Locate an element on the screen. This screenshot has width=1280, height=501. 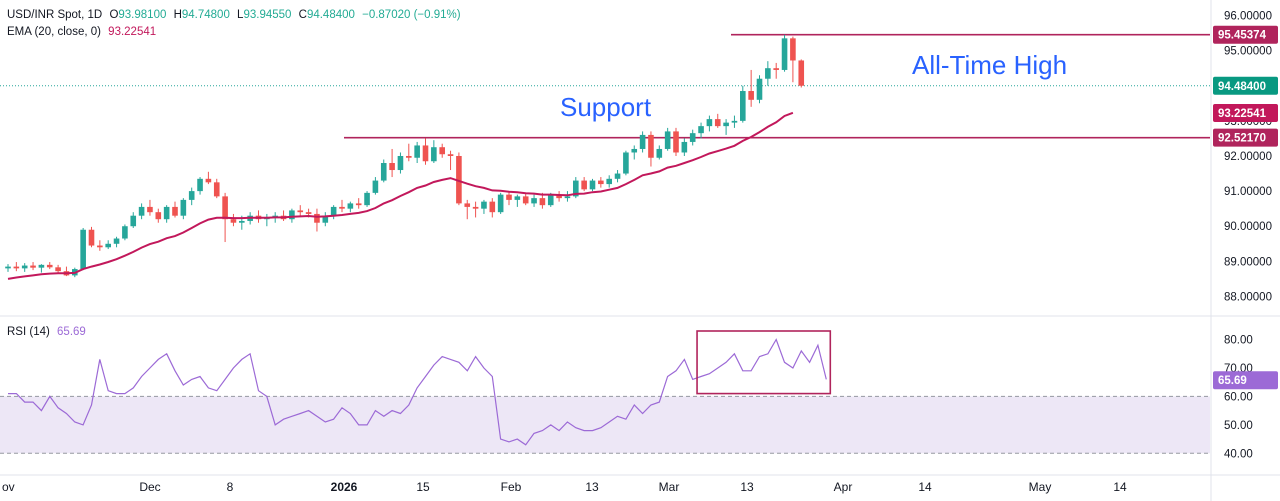
ath-badge-bg is located at coordinates (1245, 34).